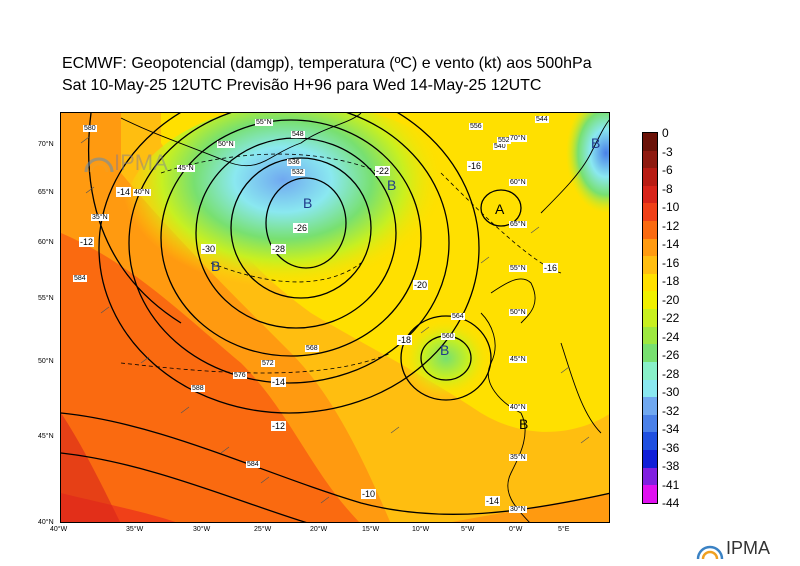 The image size is (800, 566). Describe the element at coordinates (46, 361) in the screenshot. I see `lat-label: 50°N` at that location.